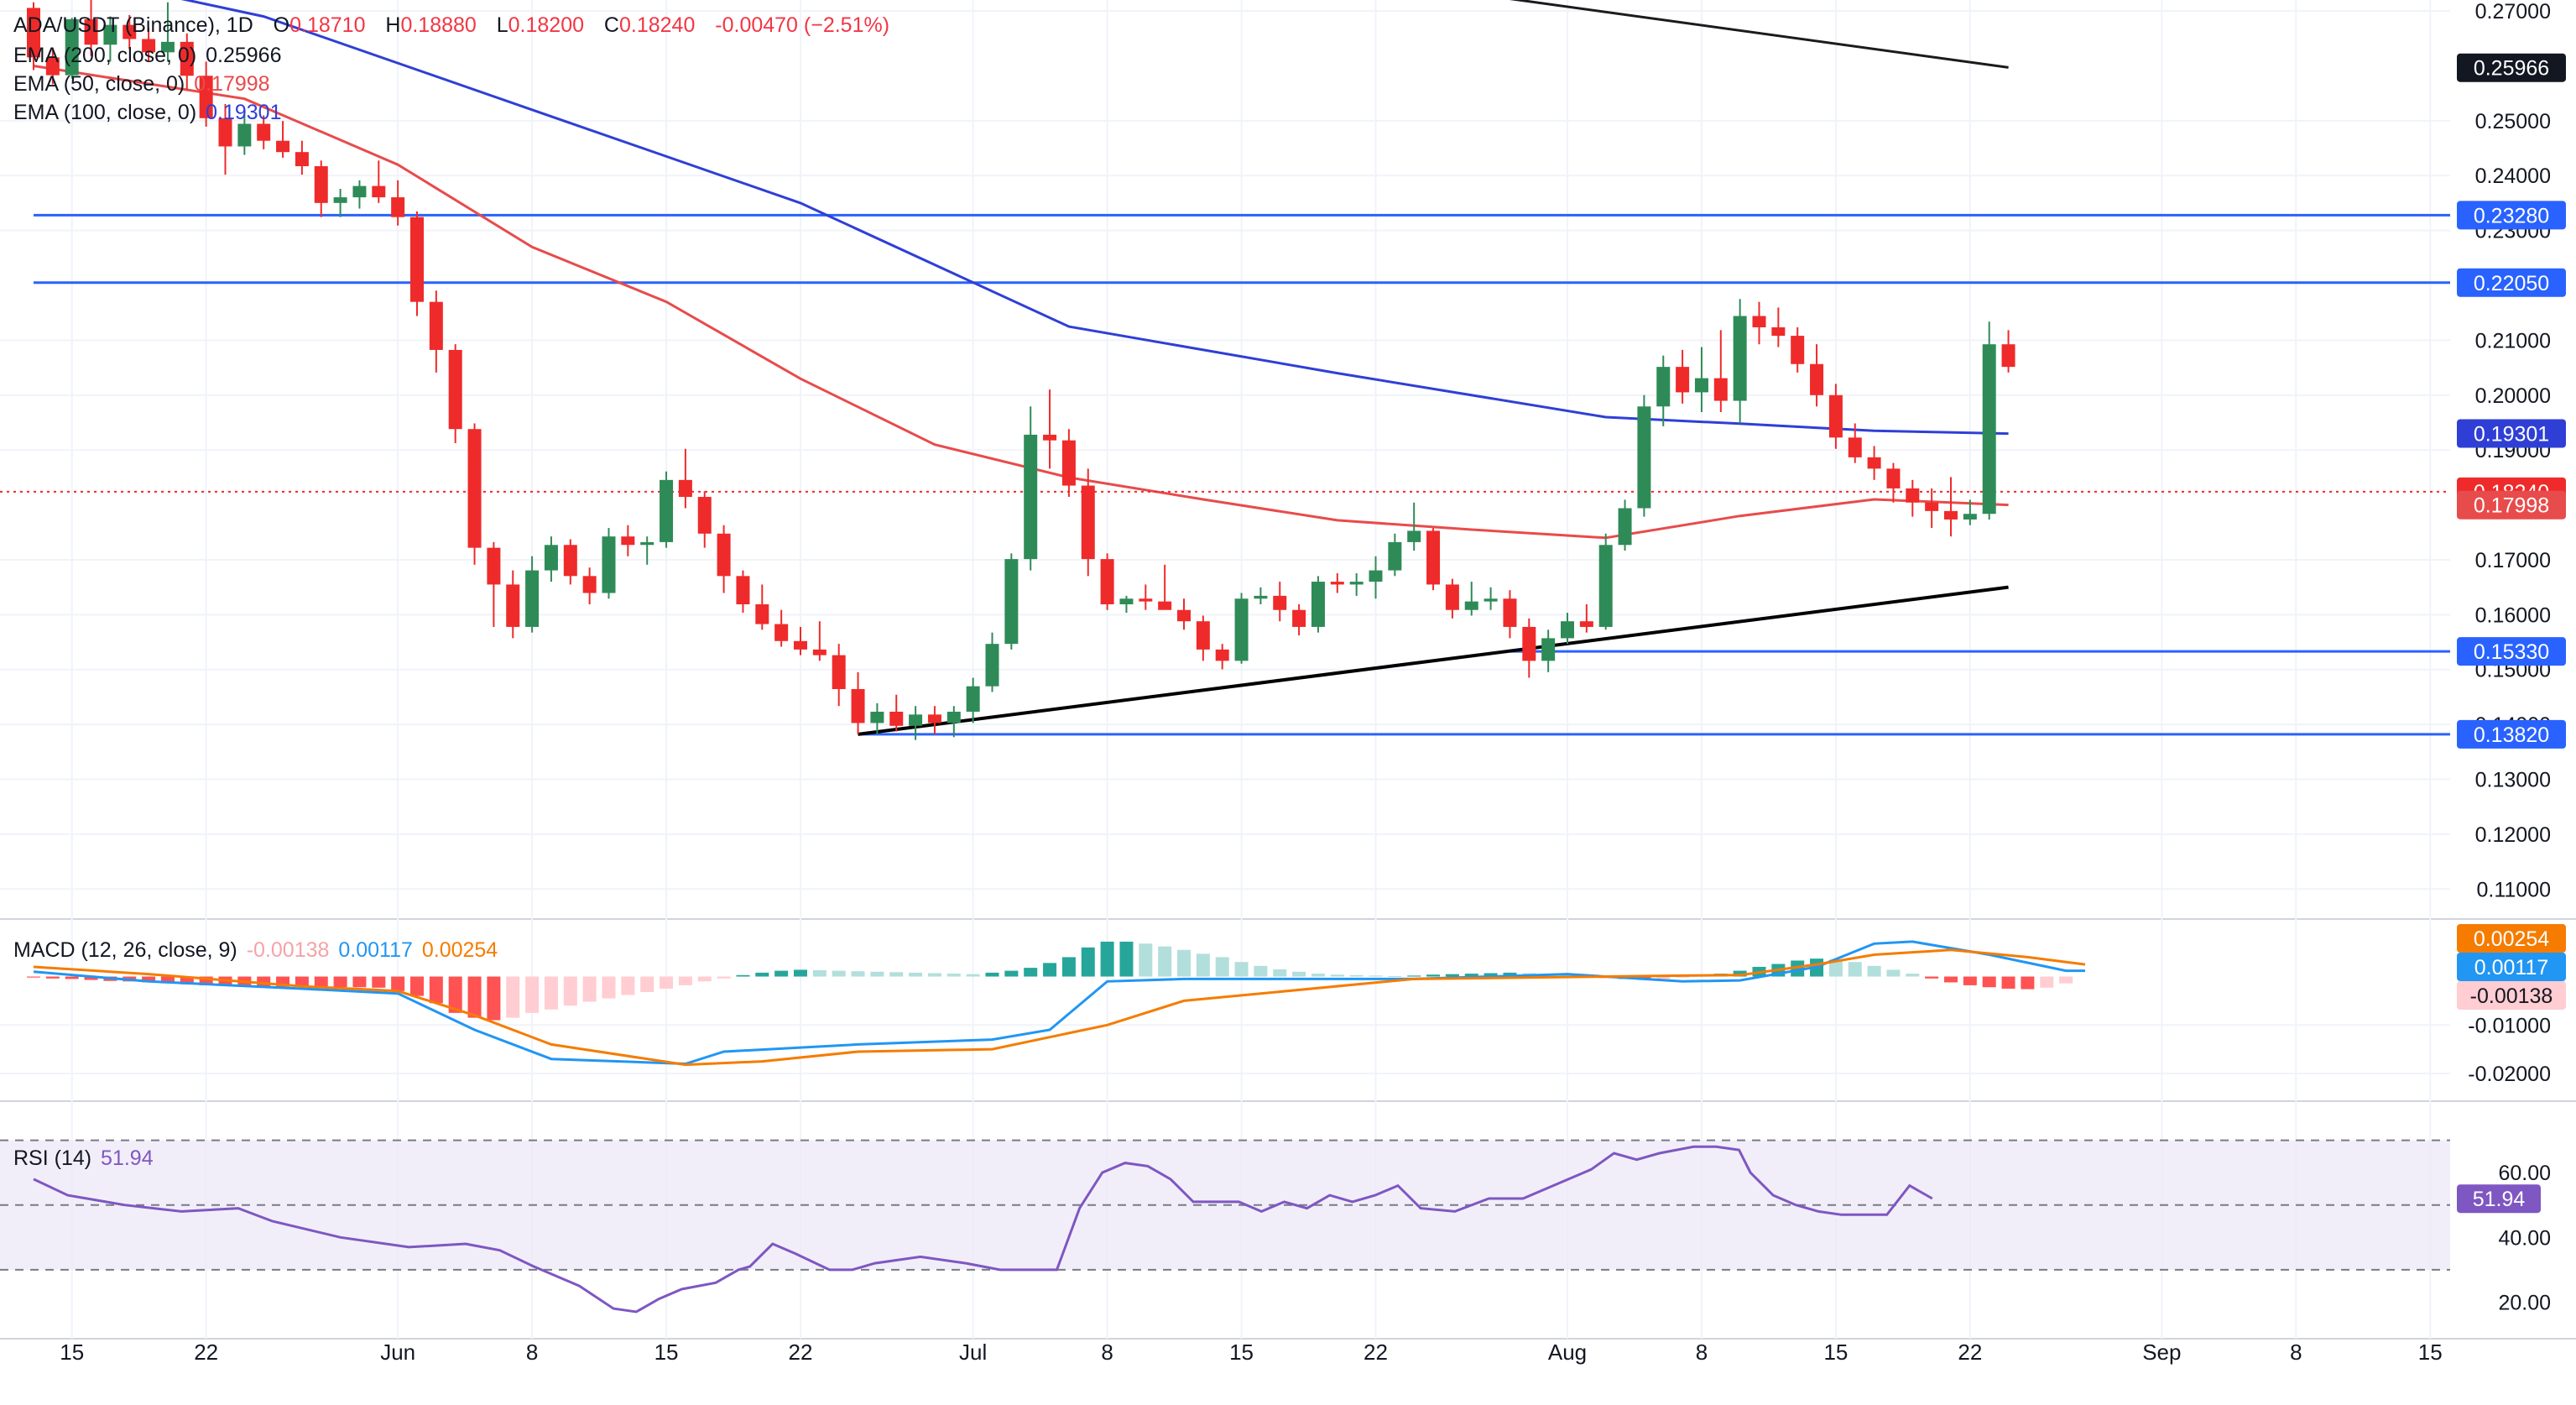 This screenshot has width=2576, height=1405. What do you see at coordinates (2513, 12) in the screenshot?
I see `y-tick-label: 0.27000` at bounding box center [2513, 12].